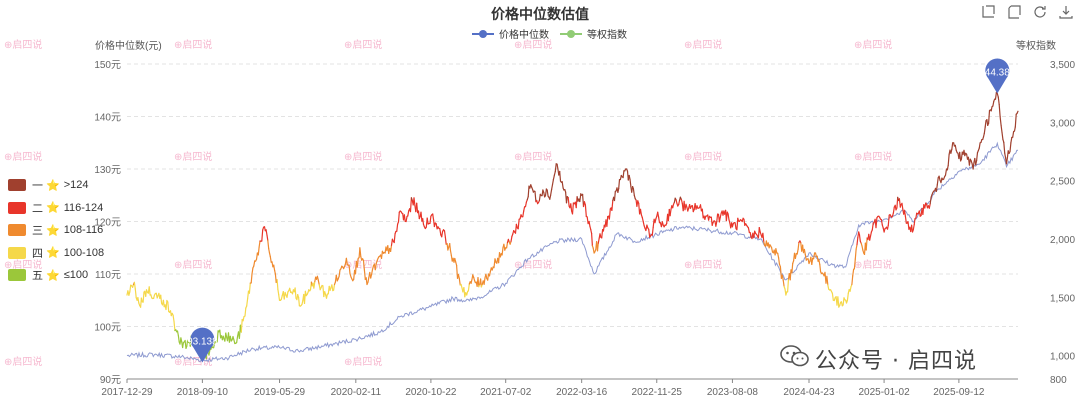 This screenshot has height=408, width=1080. What do you see at coordinates (107, 170) in the screenshot?
I see `left-axis-tick-label: 130元` at bounding box center [107, 170].